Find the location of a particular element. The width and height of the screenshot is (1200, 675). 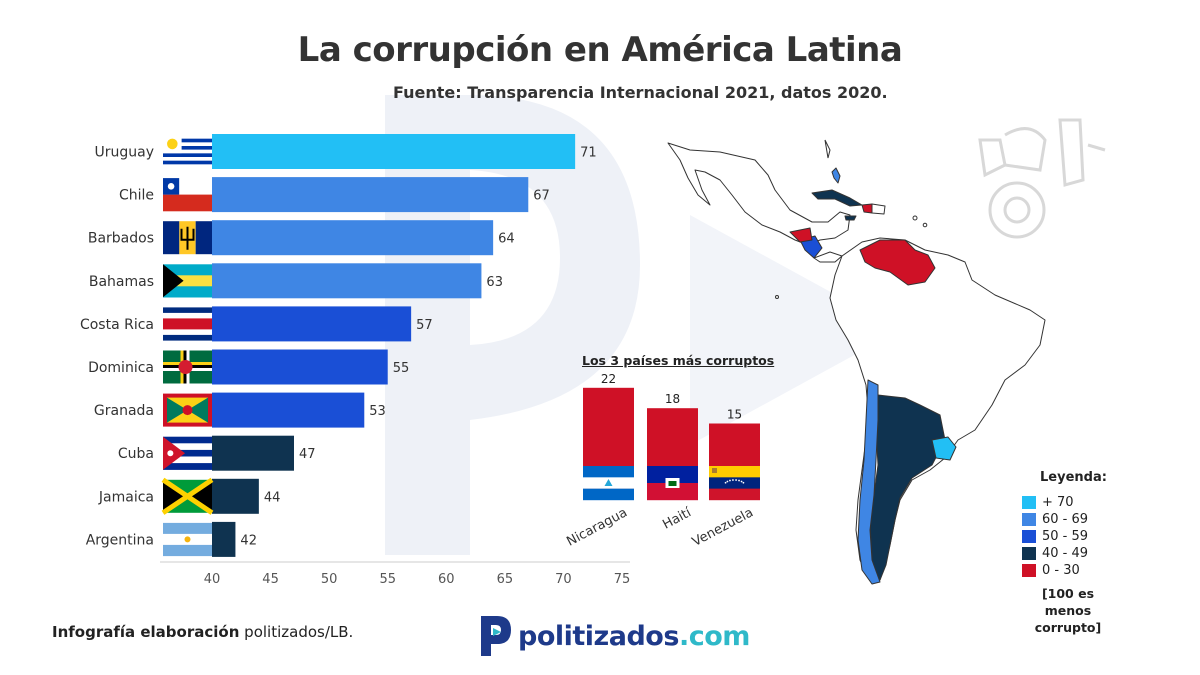

value-label: 22 is located at coordinates (608, 379).